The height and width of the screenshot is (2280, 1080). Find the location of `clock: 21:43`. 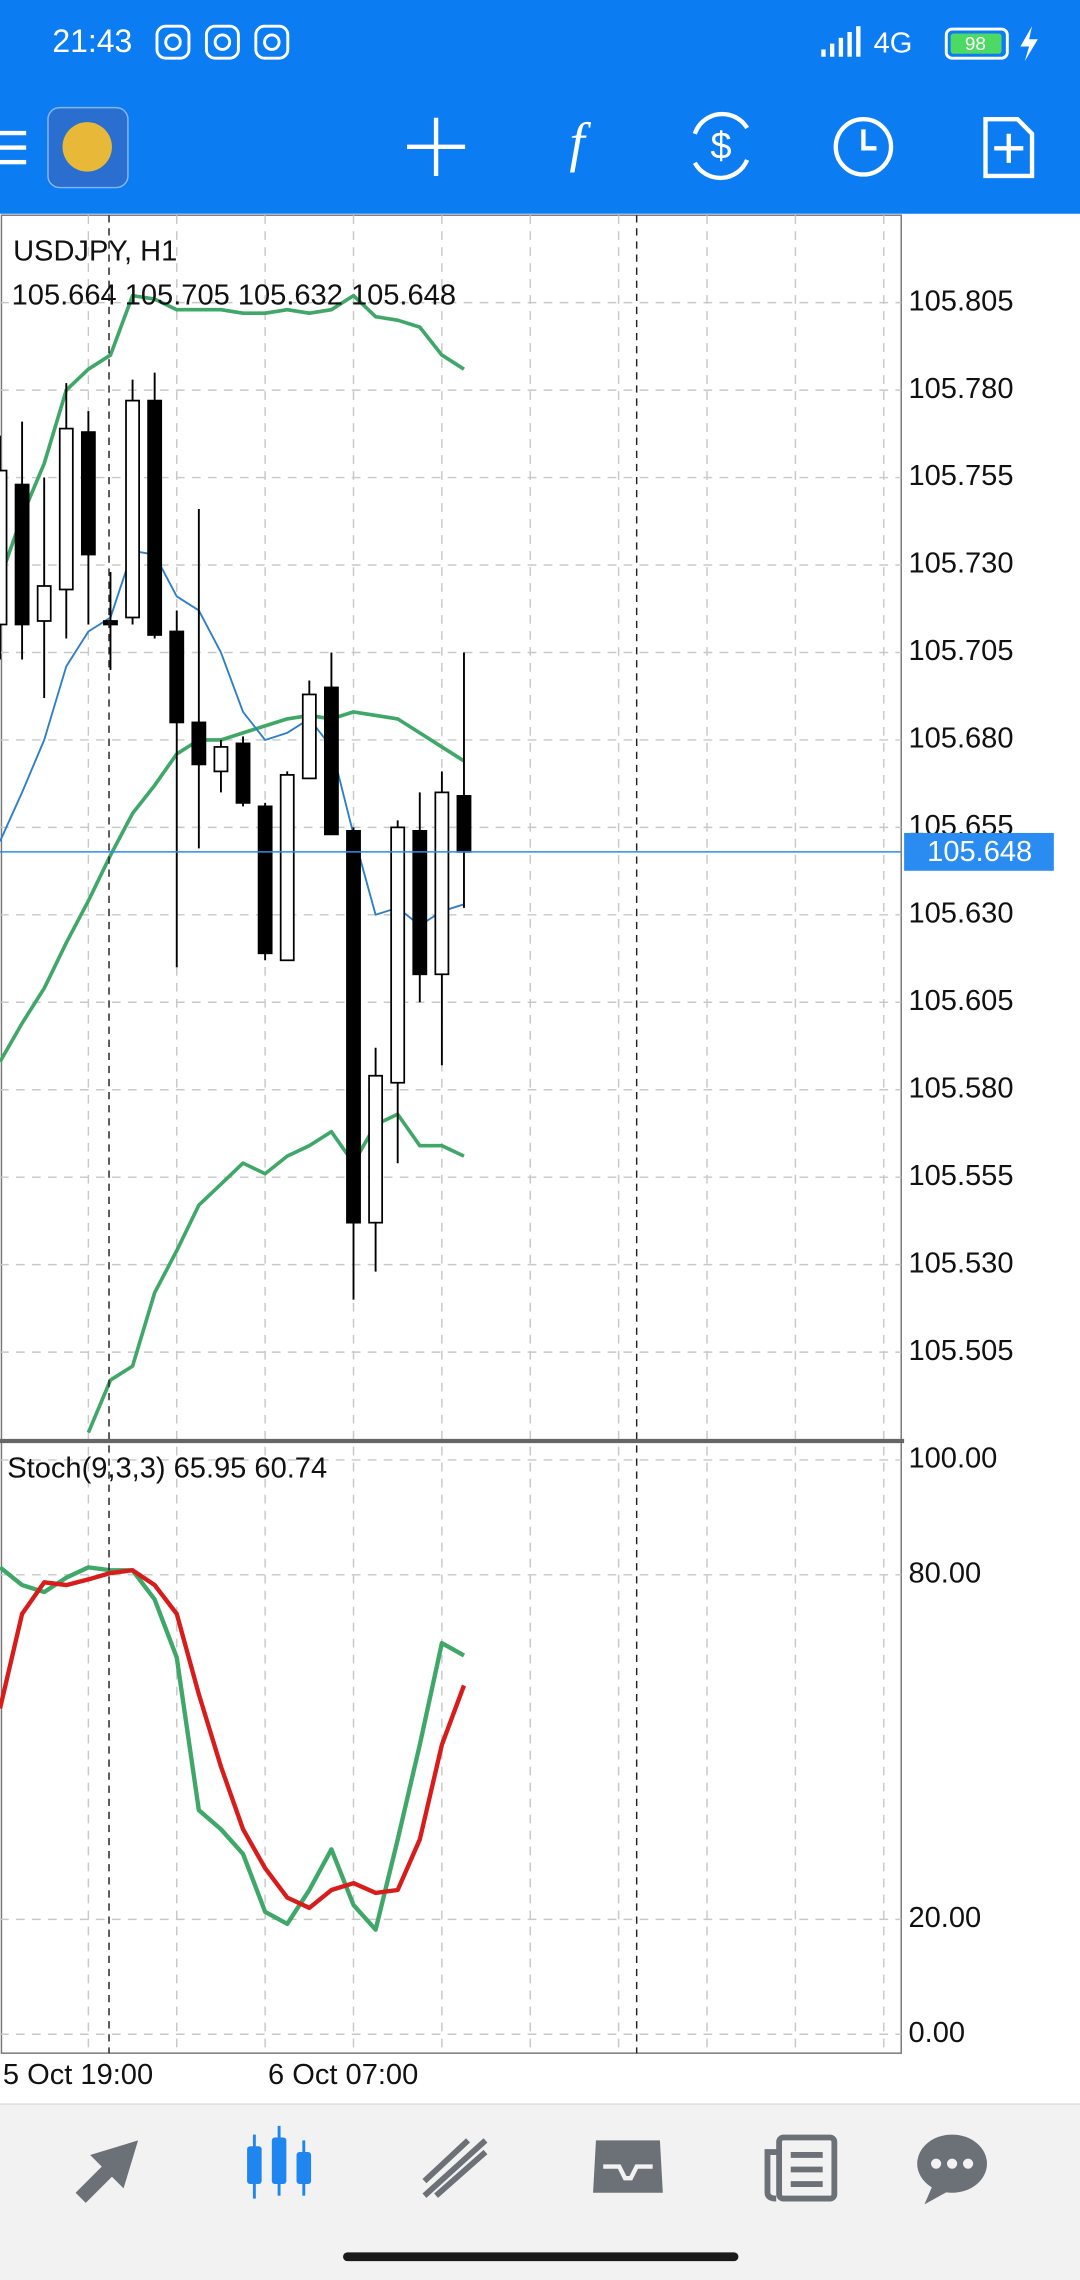

clock: 21:43 is located at coordinates (92, 41).